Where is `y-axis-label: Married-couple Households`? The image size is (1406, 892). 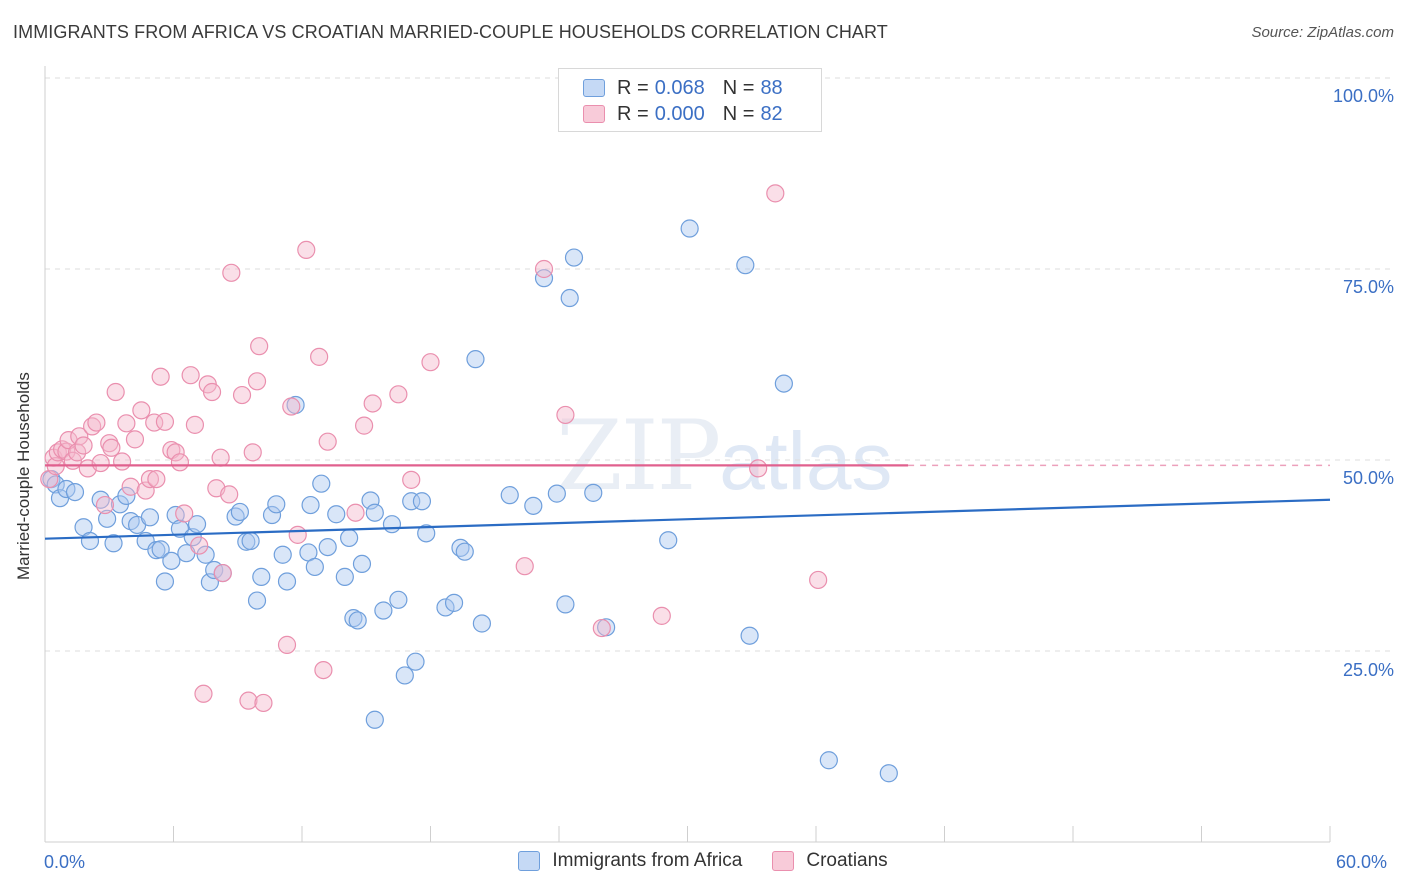 y-axis-label: Married-couple Households is located at coordinates (23, 476).